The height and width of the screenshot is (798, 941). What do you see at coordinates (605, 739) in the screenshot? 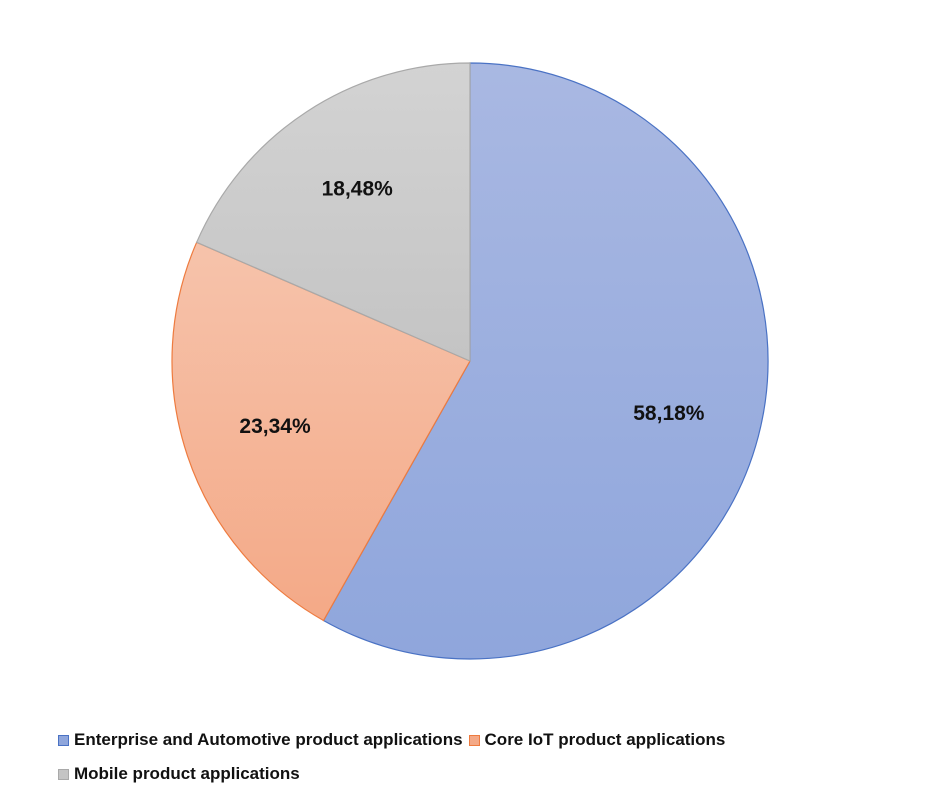
I see `legend-label-core-iot: Core IoT product applications` at bounding box center [605, 739].